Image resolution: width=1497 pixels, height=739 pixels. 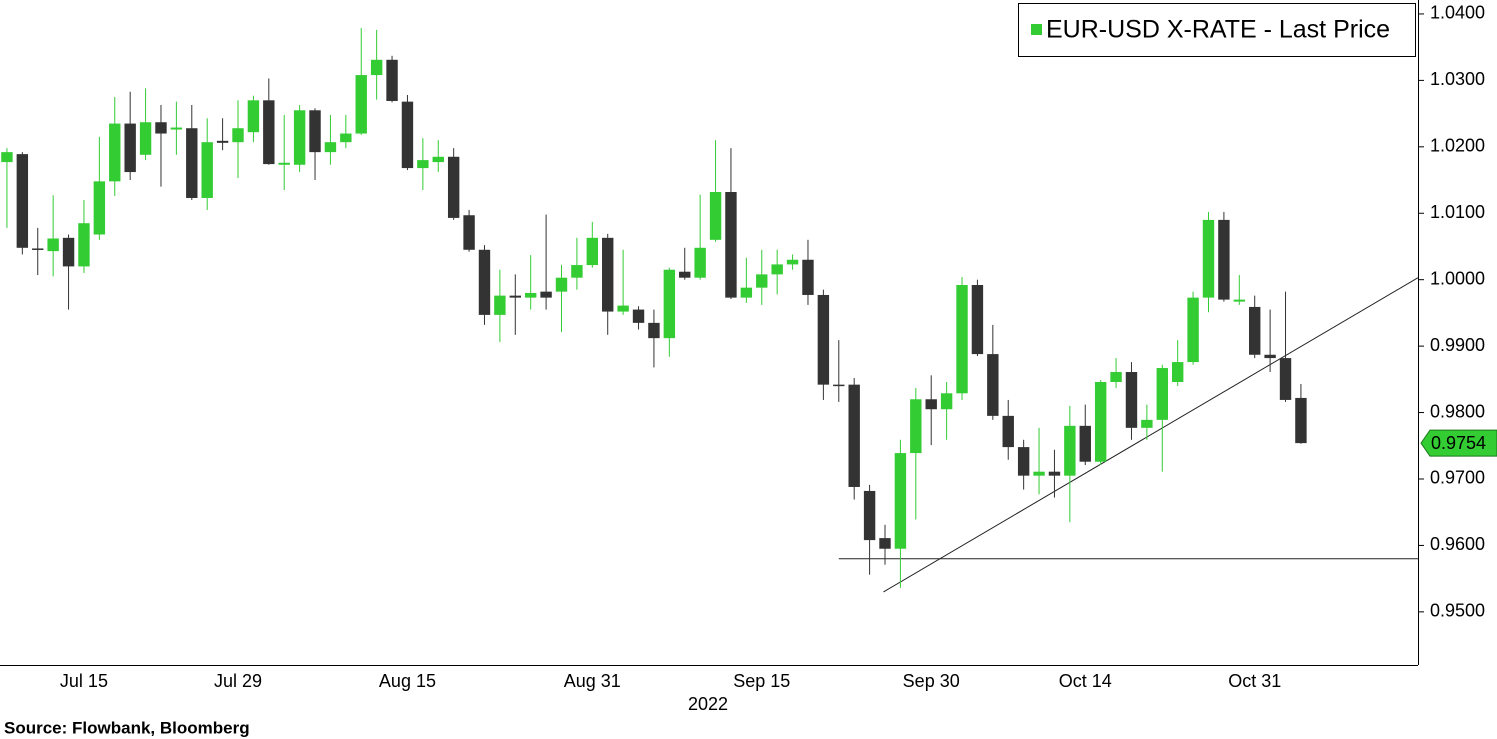 What do you see at coordinates (1457, 278) in the screenshot?
I see `y-tick-label: 1.0000` at bounding box center [1457, 278].